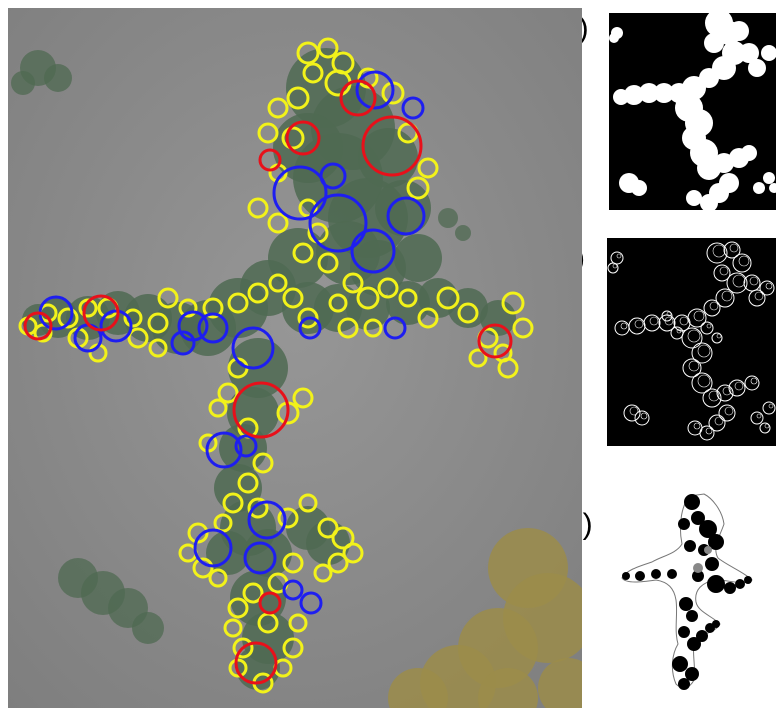  What do you see at coordinates (692, 111) in the screenshot?
I see `mask-shape` at bounding box center [692, 111].